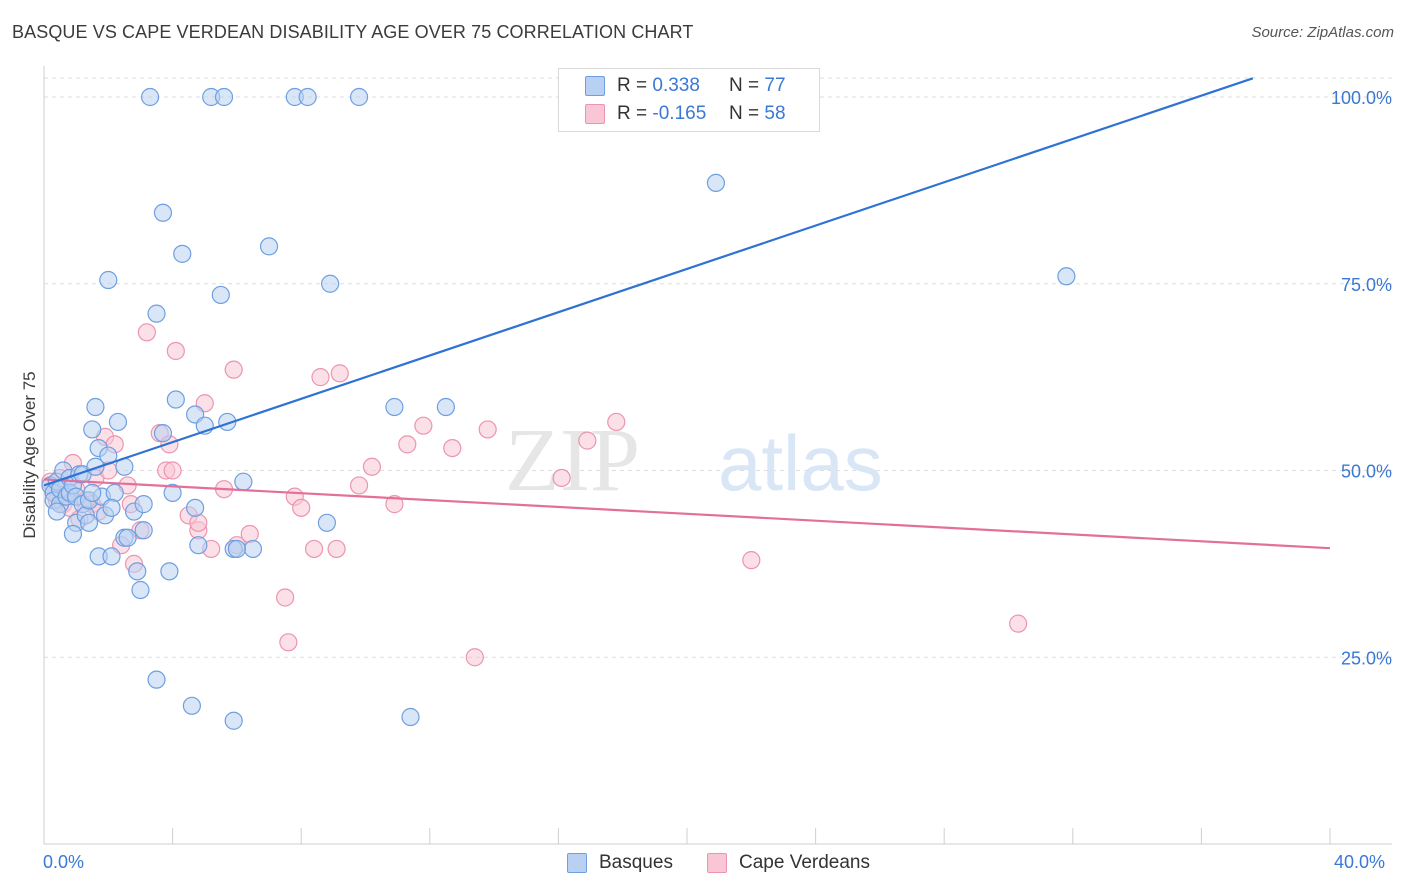  Describe the element at coordinates (800, 463) in the screenshot. I see `watermark-atlas: atlas` at that location.